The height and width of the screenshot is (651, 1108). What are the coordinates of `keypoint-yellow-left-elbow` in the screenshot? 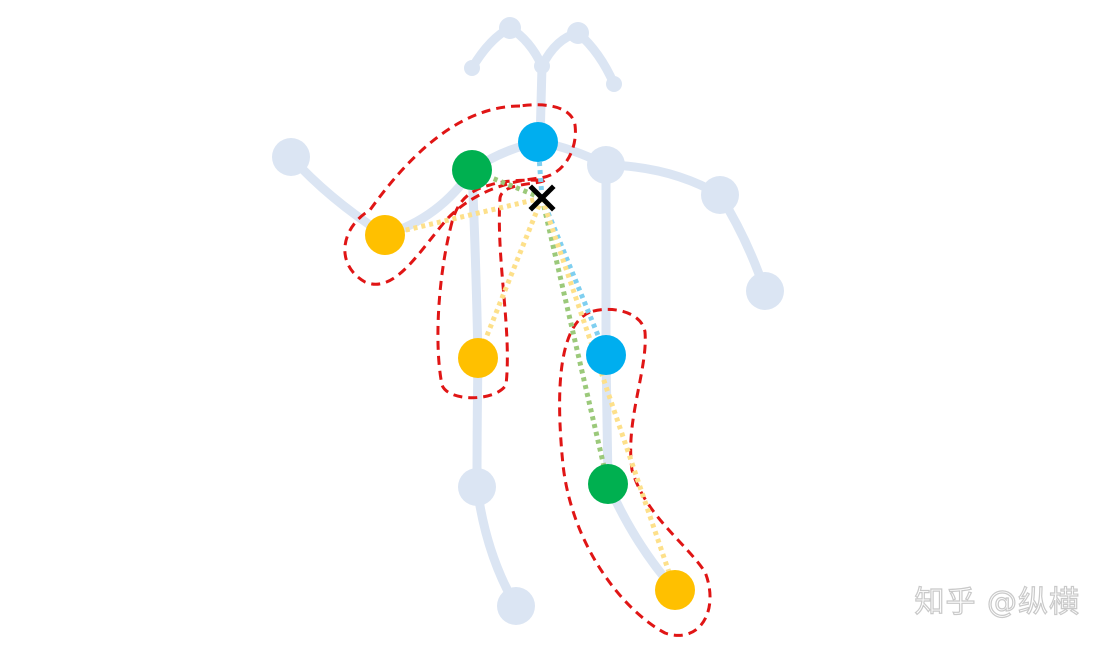 It's located at (385, 235).